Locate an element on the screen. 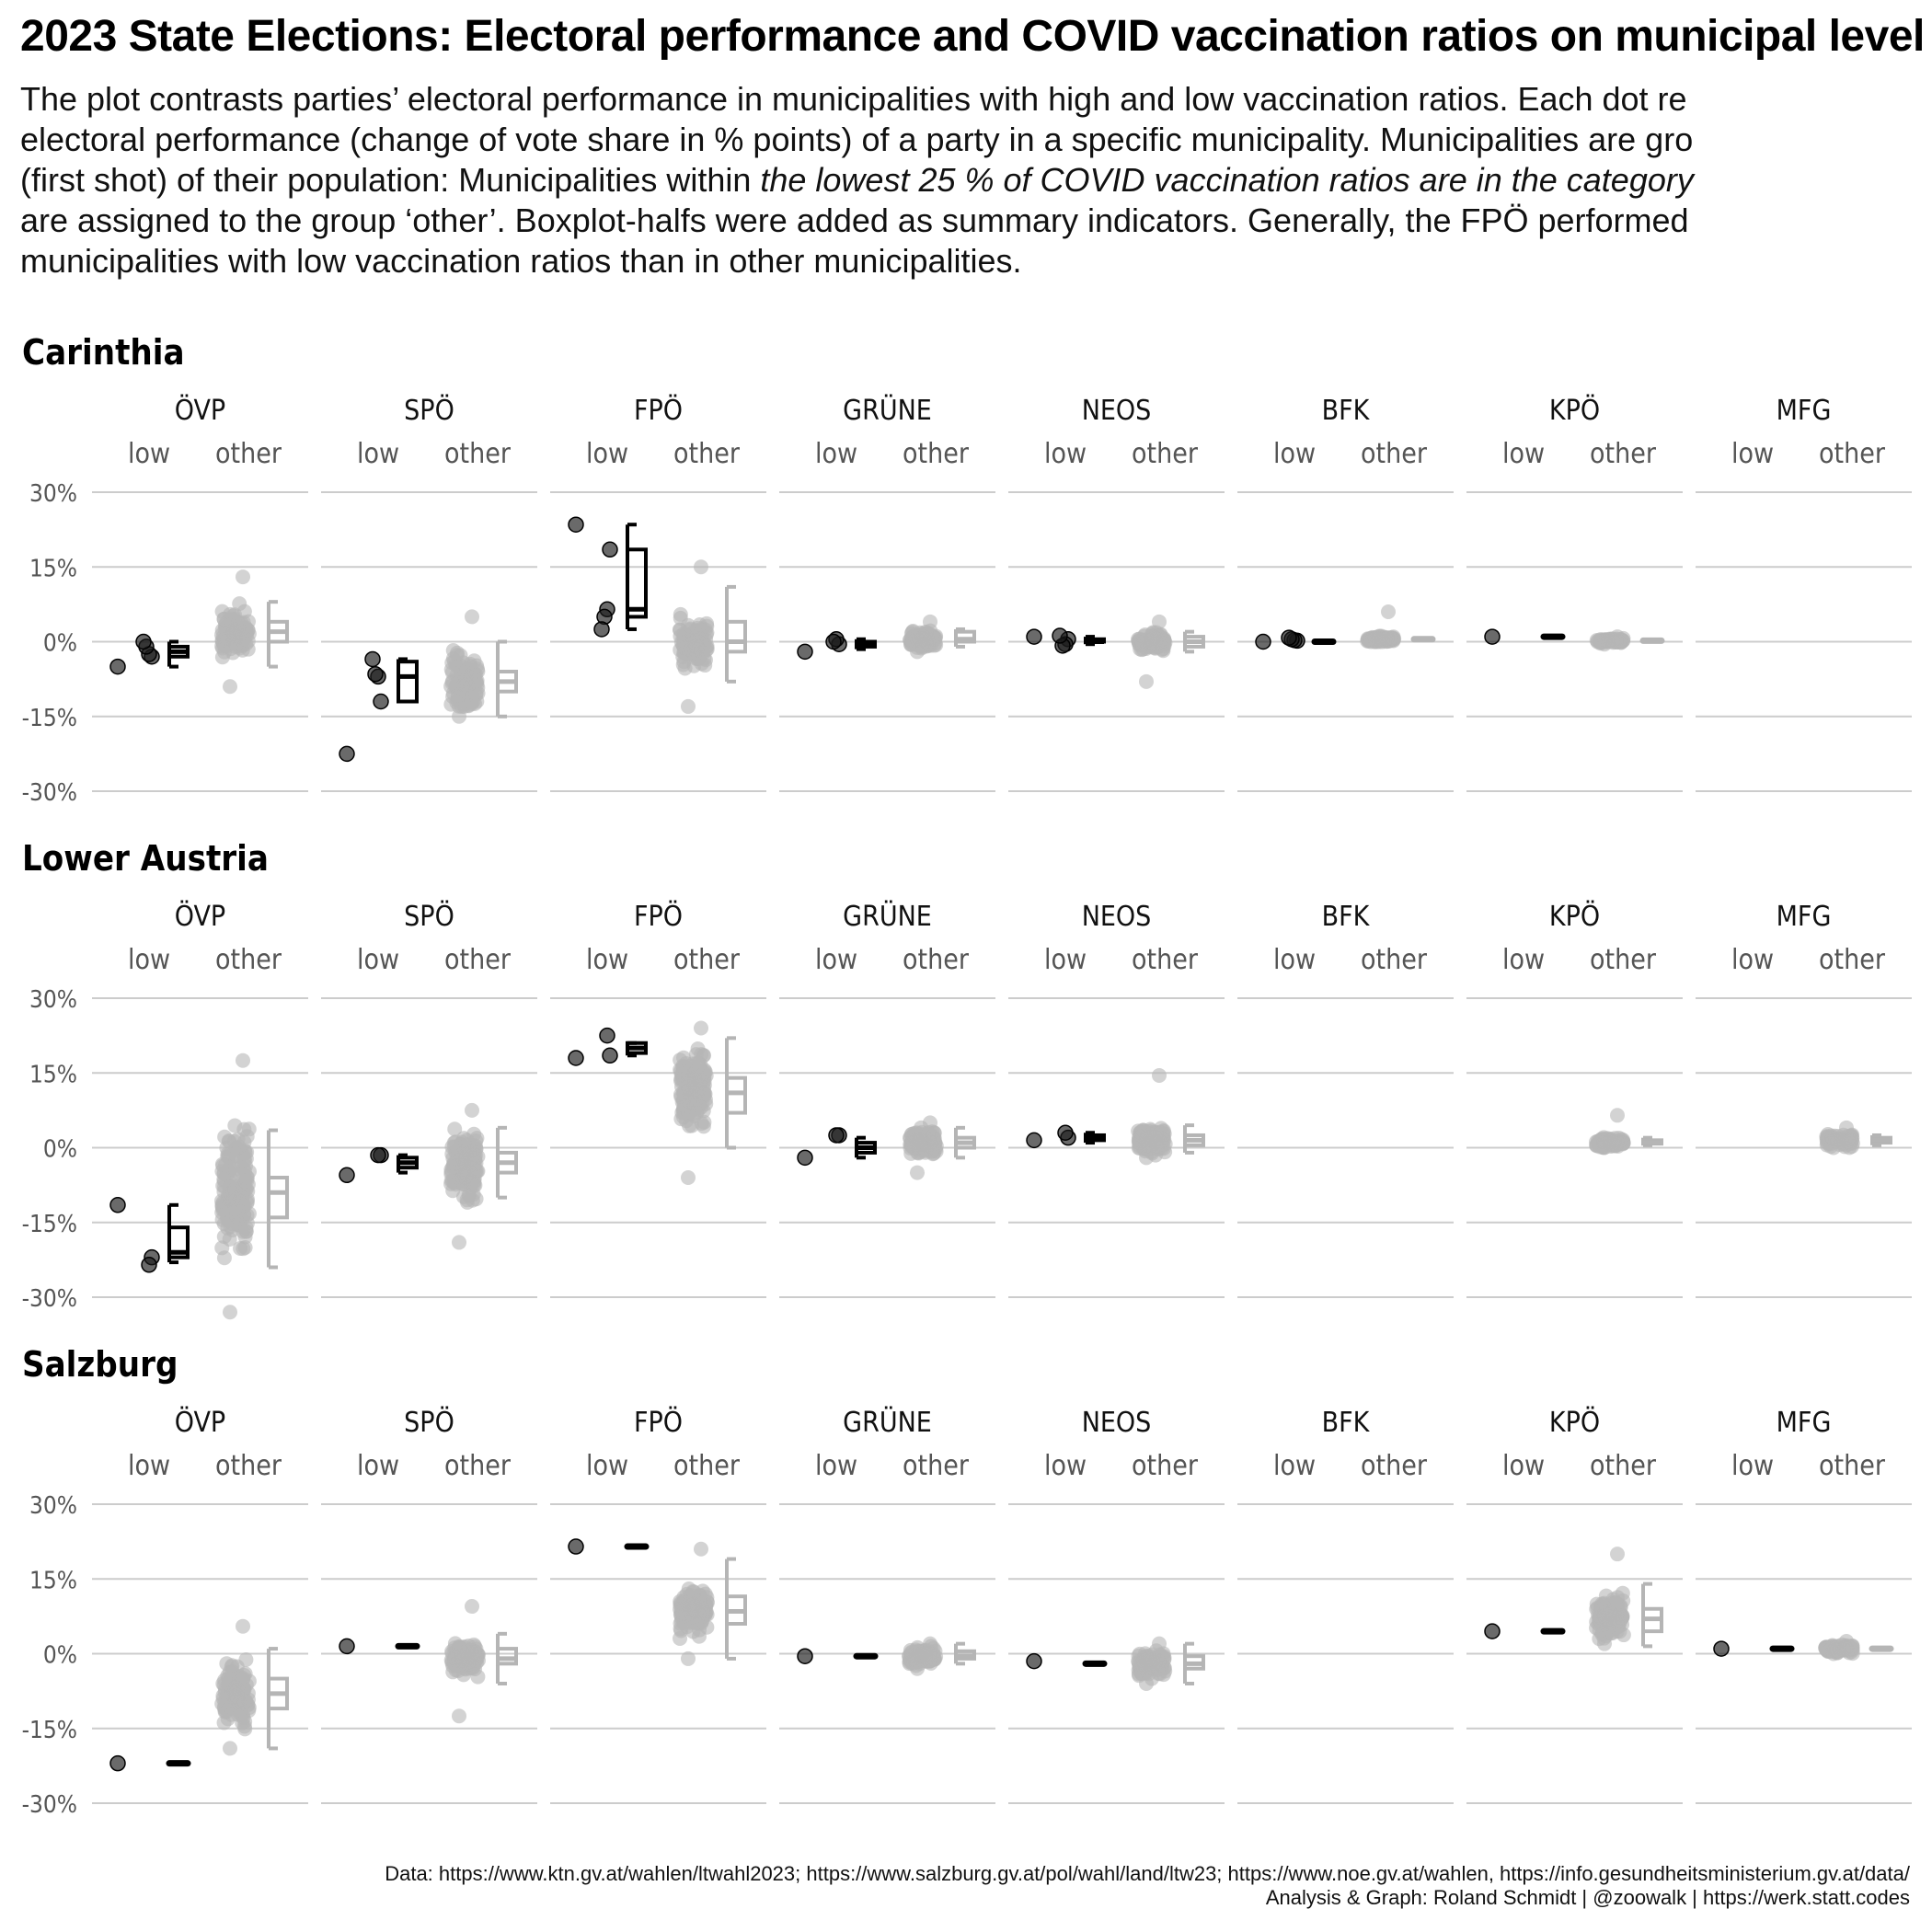  y-tick-label: -15% is located at coordinates (49, 1730).